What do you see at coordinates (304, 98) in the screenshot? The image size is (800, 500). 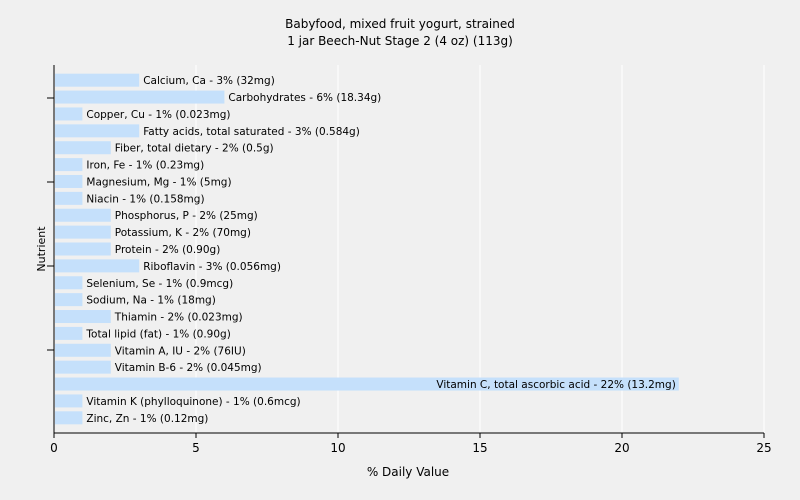 I see `bar-label: Carbohydrates - 6% (18.34g)` at bounding box center [304, 98].